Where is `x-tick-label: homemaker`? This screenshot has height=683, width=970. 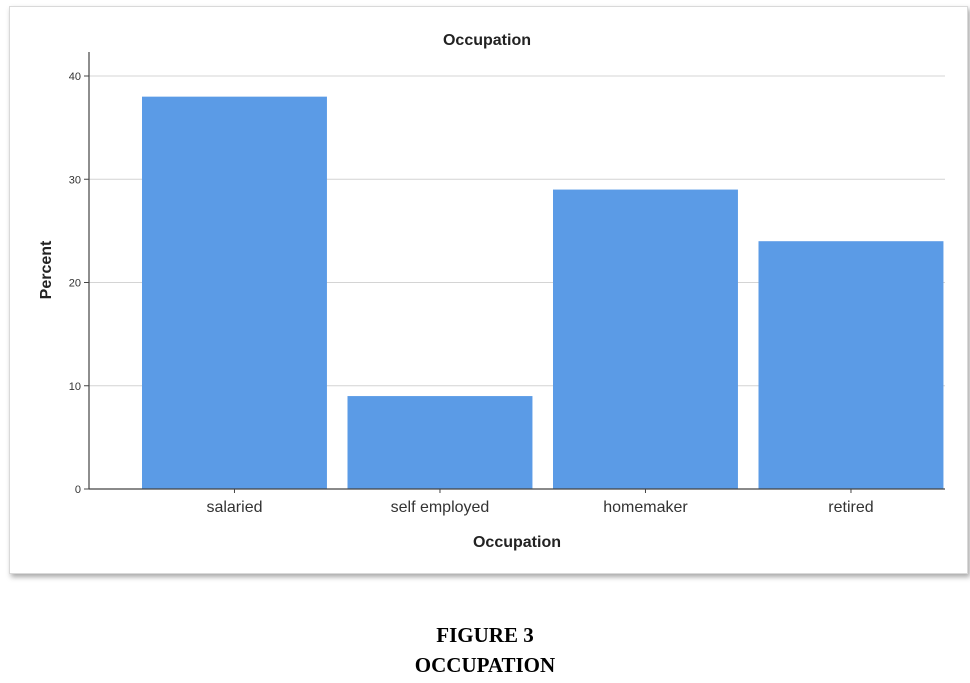
x-tick-label: homemaker is located at coordinates (645, 507).